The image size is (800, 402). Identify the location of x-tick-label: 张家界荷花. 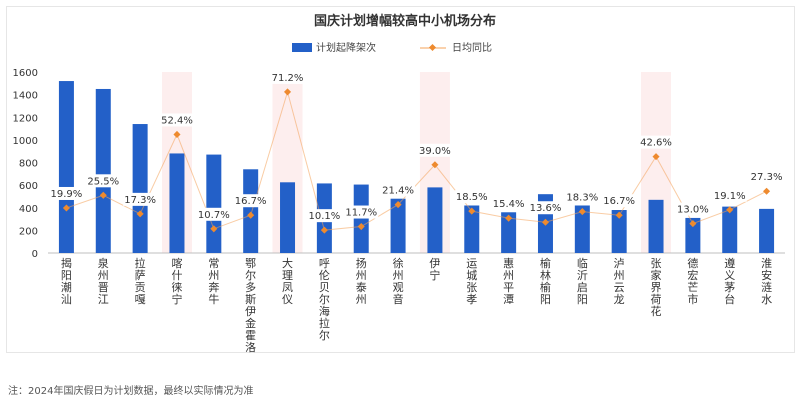
(656, 287).